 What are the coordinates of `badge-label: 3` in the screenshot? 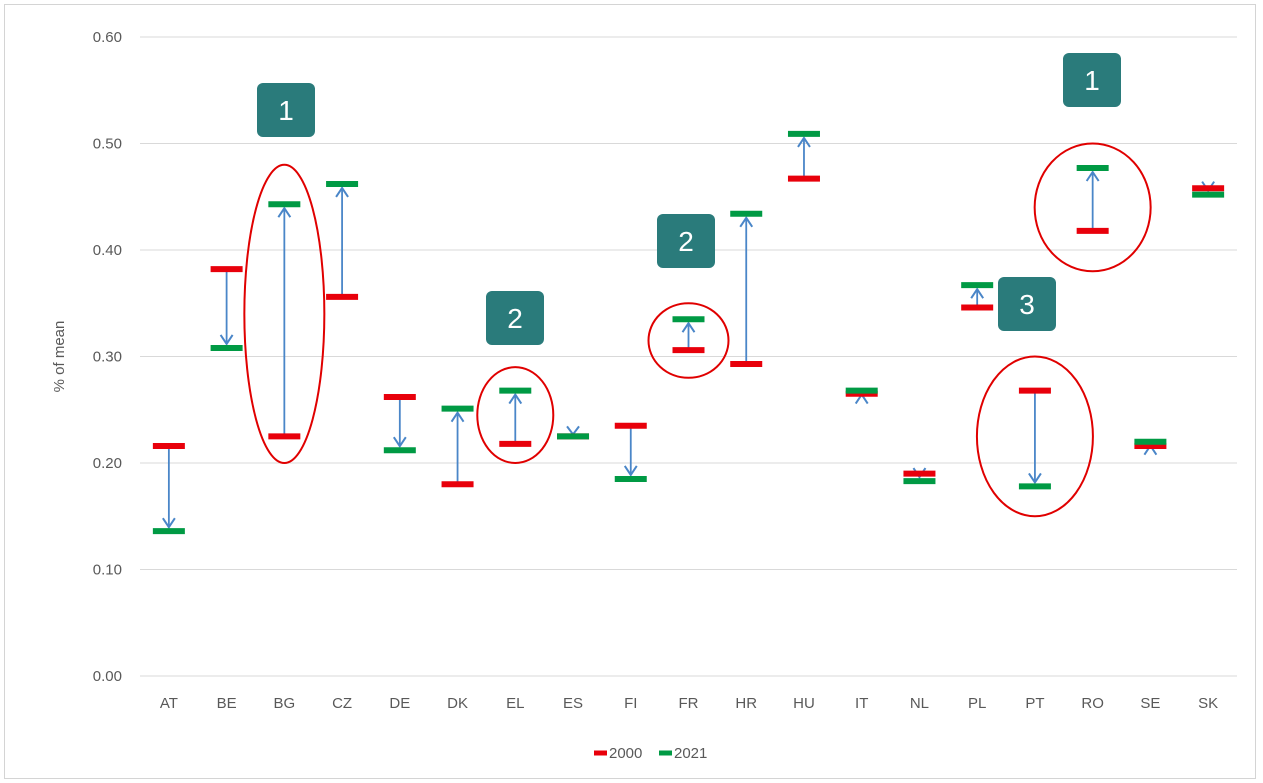 It's located at (1027, 304).